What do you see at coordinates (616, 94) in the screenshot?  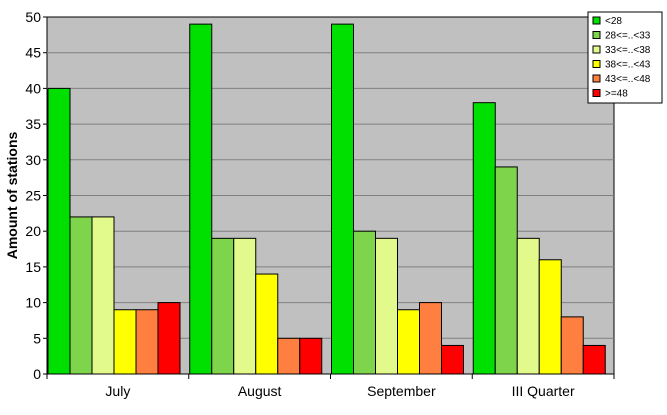 I see `legend-label: >=48` at bounding box center [616, 94].